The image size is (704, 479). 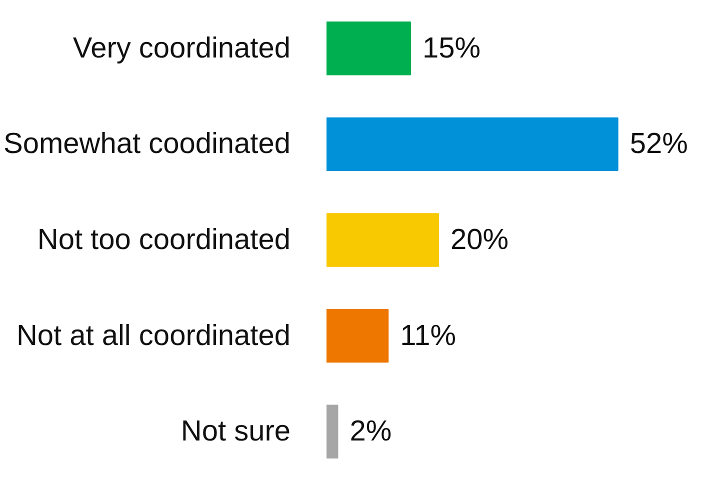 I want to click on data-label: 15%, so click(x=451, y=48).